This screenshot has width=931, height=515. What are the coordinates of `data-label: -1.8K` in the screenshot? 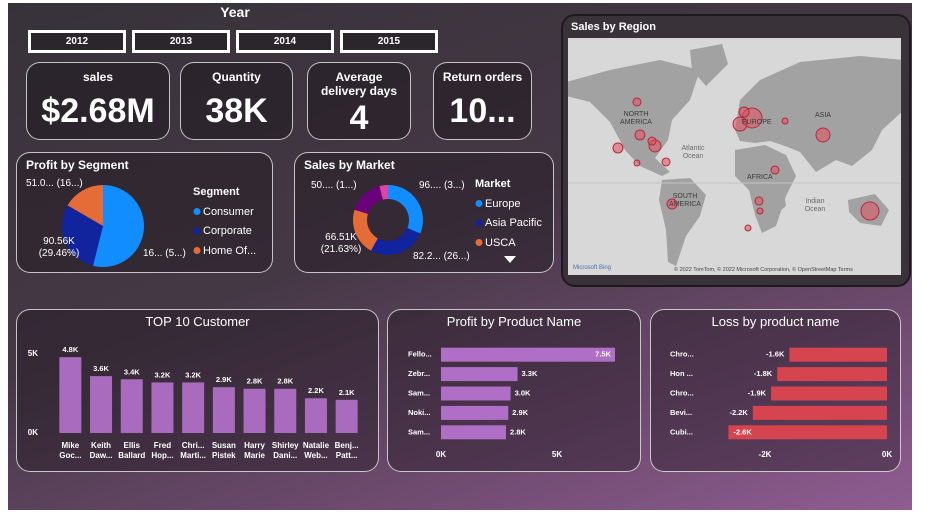 It's located at (763, 373).